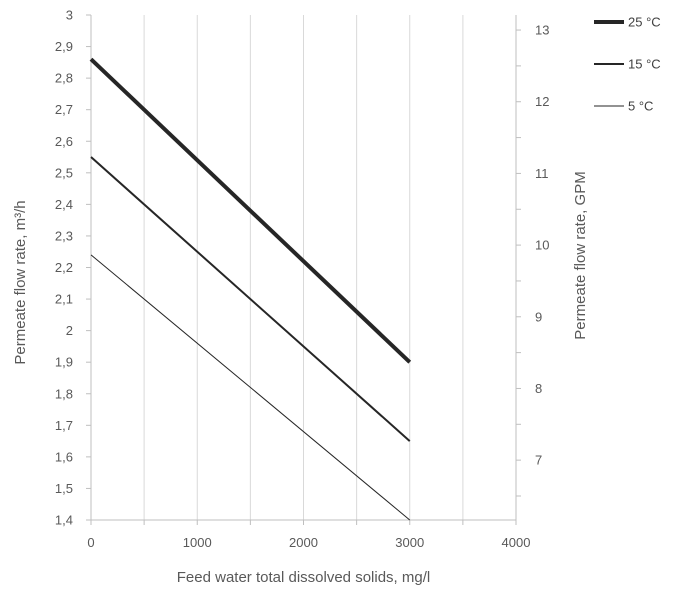 The image size is (680, 592). I want to click on y2-tick-label: 12, so click(542, 101).